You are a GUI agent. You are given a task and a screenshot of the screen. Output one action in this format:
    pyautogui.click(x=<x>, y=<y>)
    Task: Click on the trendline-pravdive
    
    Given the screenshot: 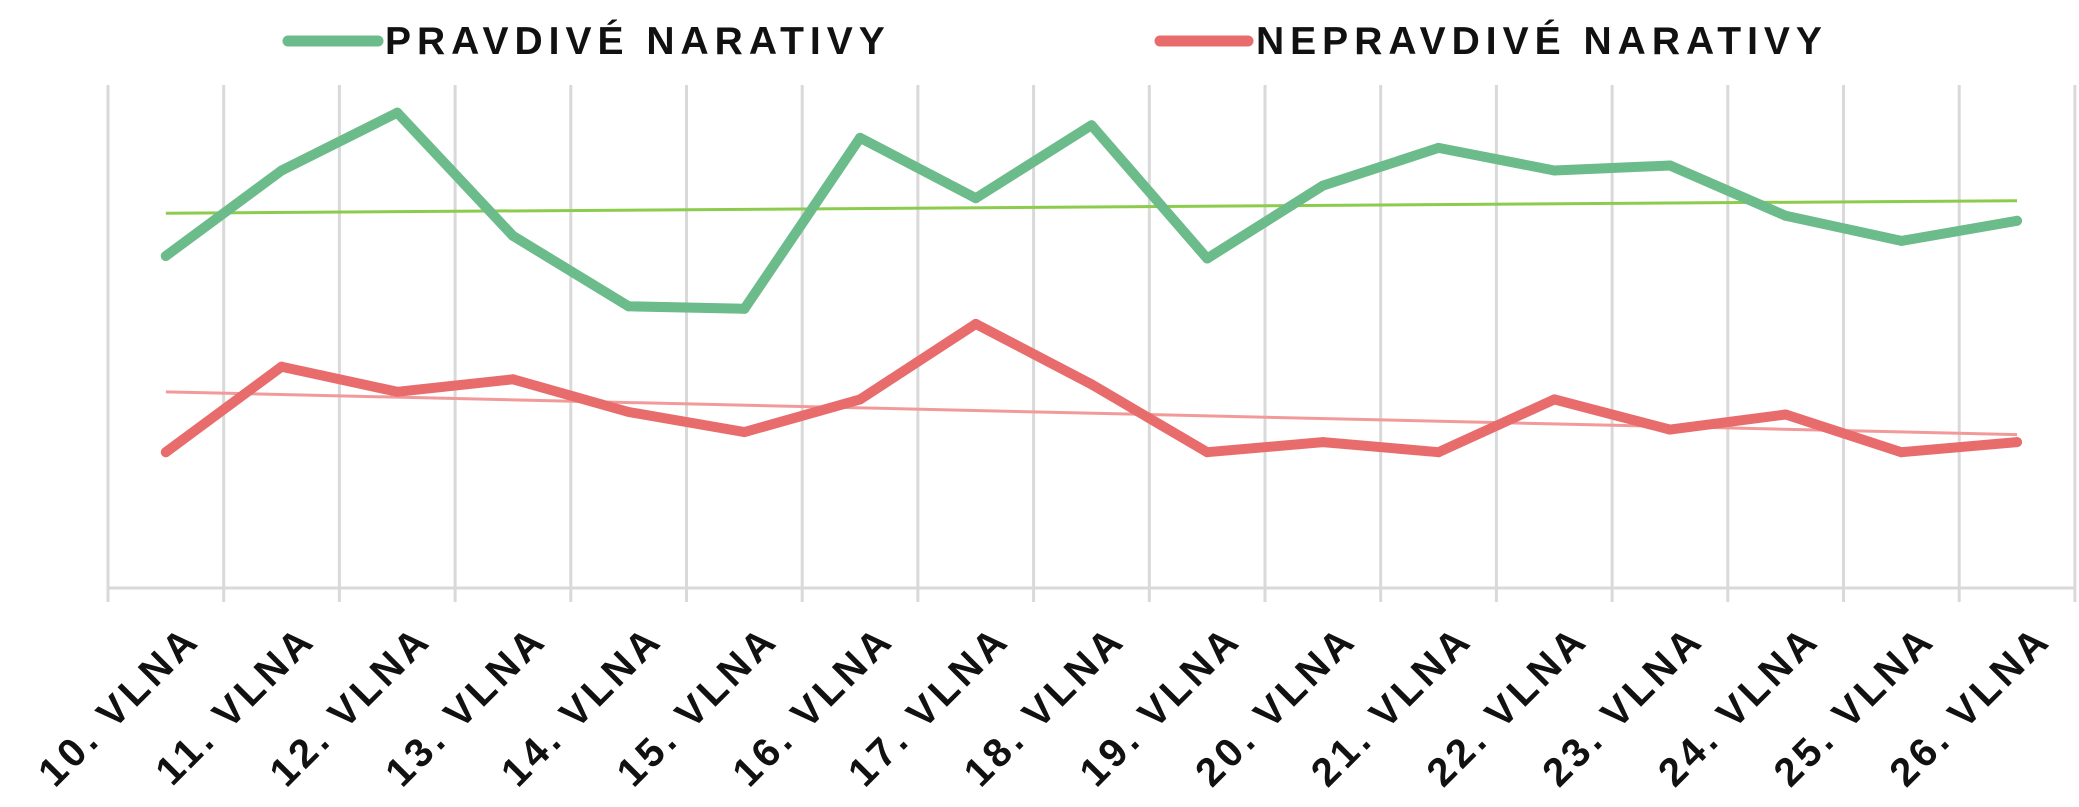 What is the action you would take?
    pyautogui.click(x=1091, y=207)
    